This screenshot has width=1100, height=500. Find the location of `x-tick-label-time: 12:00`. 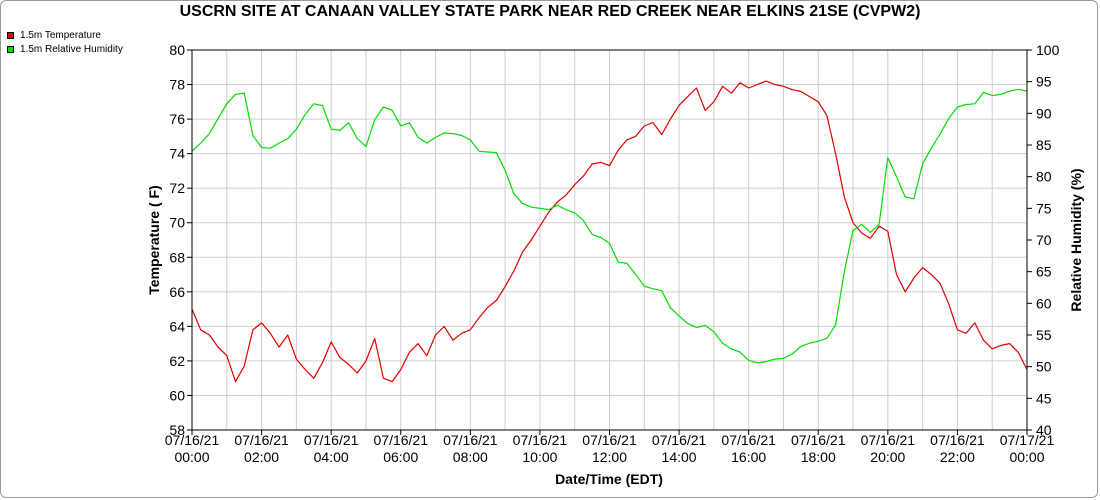

x-tick-label-time: 12:00 is located at coordinates (609, 457).